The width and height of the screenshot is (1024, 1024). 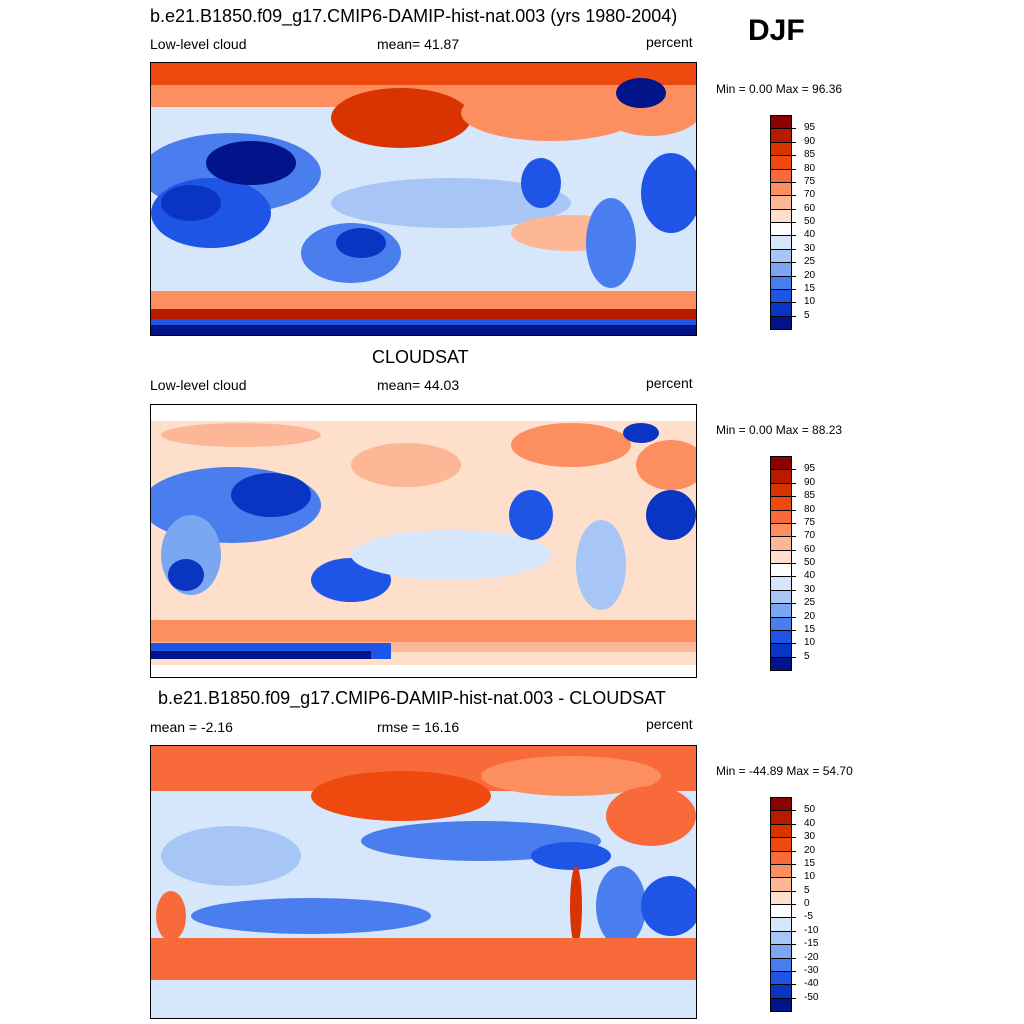 I want to click on panel-2-colorbar-label: 10, so click(x=810, y=643).